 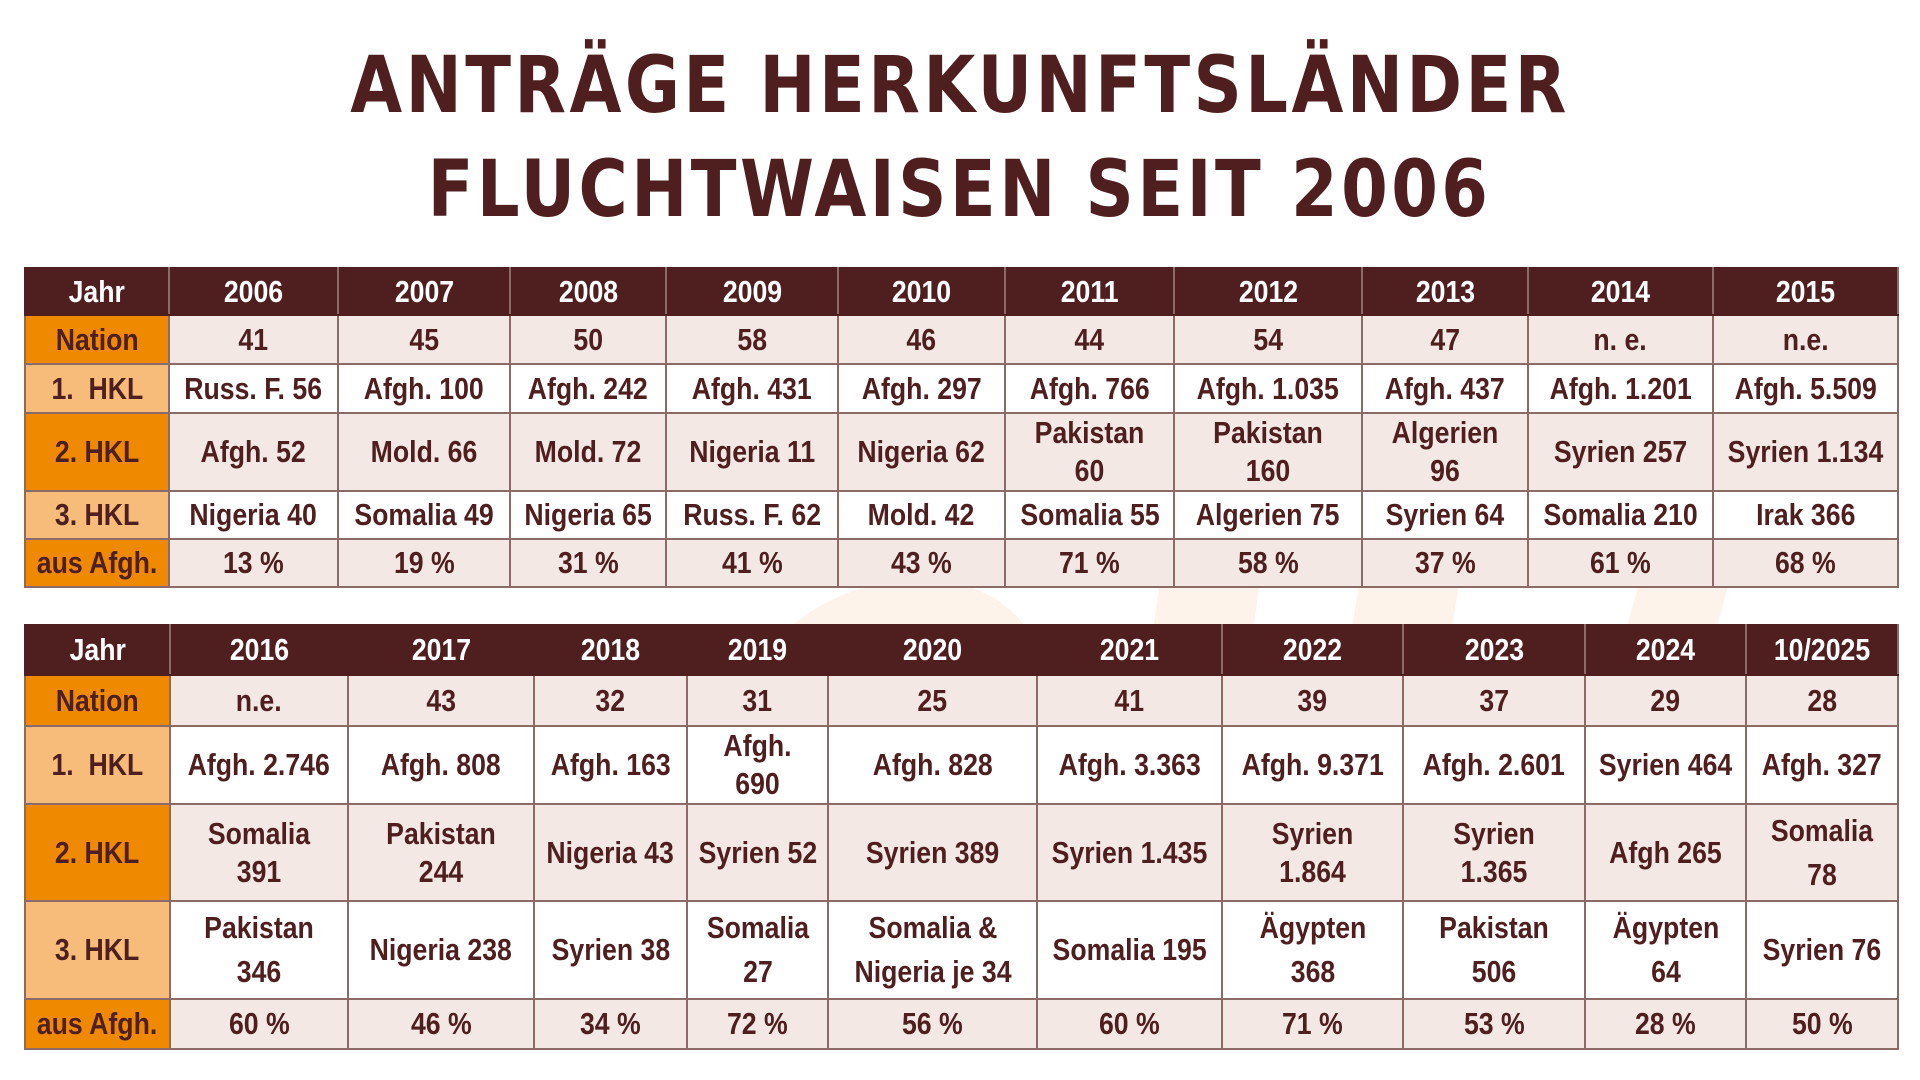 What do you see at coordinates (588, 515) in the screenshot?
I see `hkl3-cell: Nigeria 65` at bounding box center [588, 515].